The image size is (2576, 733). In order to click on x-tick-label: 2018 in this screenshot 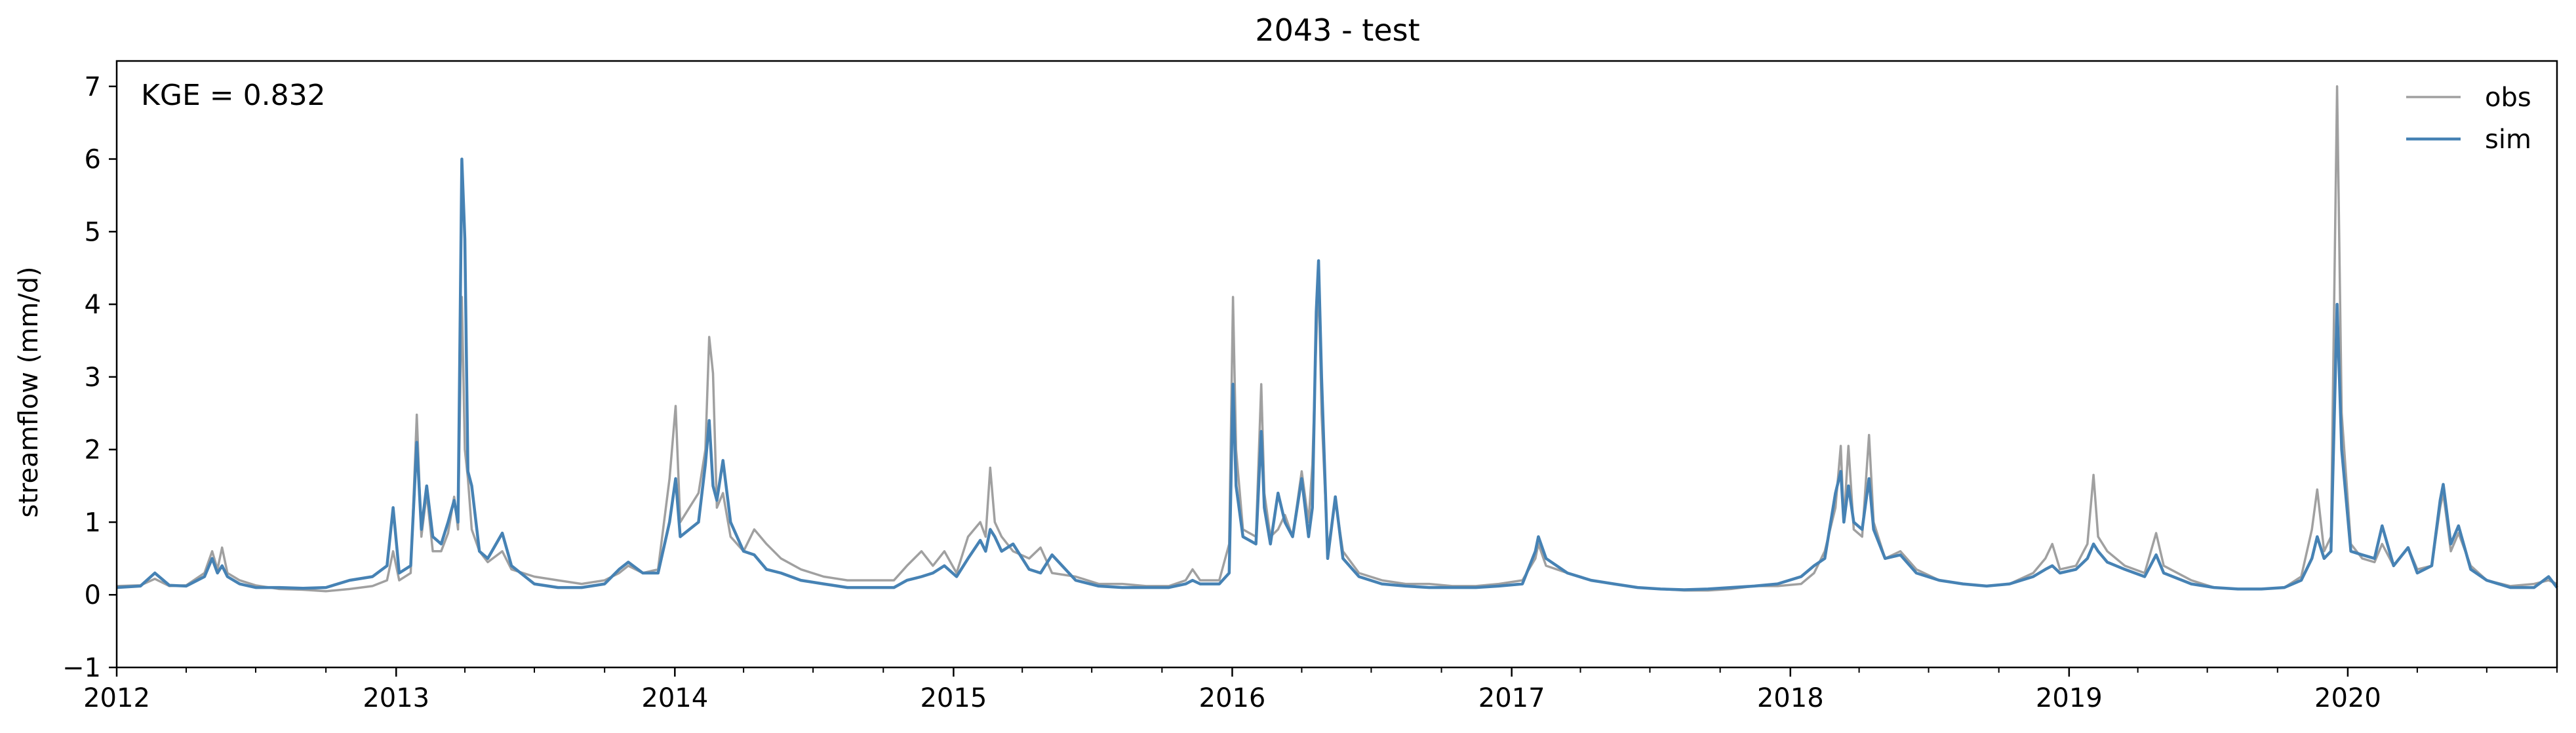, I will do `click(1790, 698)`.